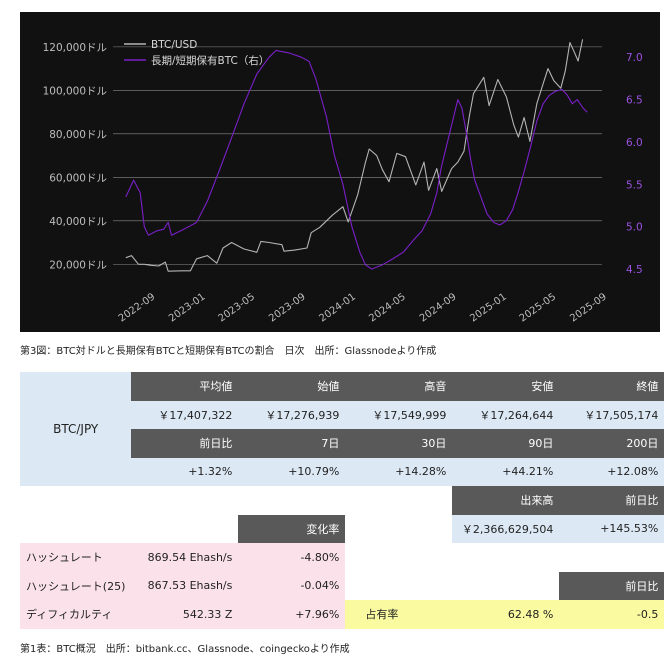  Describe the element at coordinates (612, 500) in the screenshot. I see `volume-change-header: 前日比` at that location.